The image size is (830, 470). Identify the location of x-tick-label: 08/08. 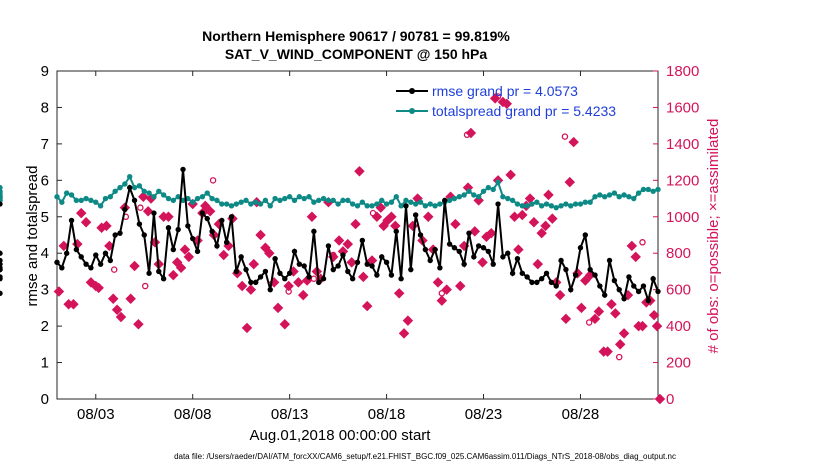
(193, 414).